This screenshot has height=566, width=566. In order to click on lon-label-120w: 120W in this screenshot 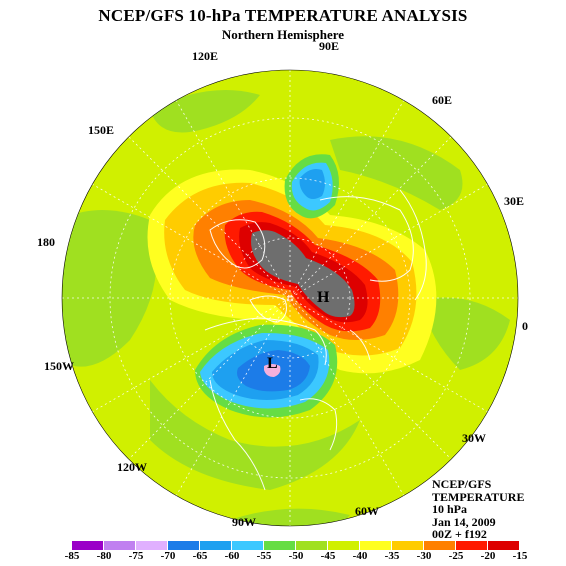, I will do `click(132, 467)`.